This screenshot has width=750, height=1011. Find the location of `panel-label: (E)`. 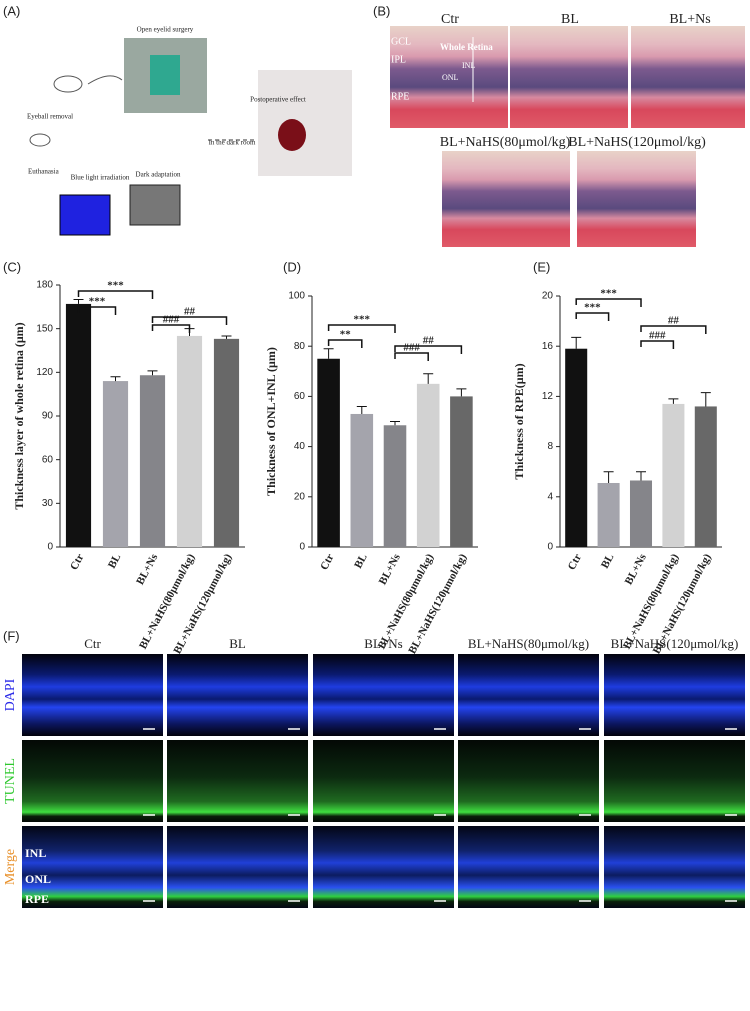

panel-label: (E) is located at coordinates (541, 266).